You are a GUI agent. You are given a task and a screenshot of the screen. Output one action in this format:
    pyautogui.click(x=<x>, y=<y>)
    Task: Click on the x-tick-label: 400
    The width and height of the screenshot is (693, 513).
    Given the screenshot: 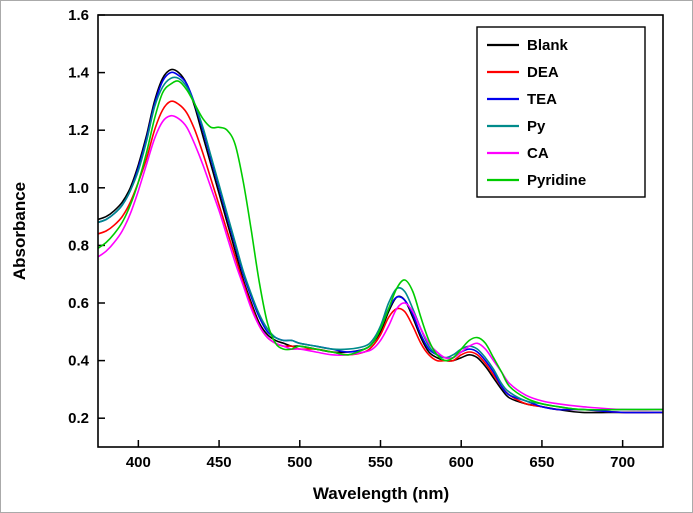 What is the action you would take?
    pyautogui.click(x=138, y=462)
    